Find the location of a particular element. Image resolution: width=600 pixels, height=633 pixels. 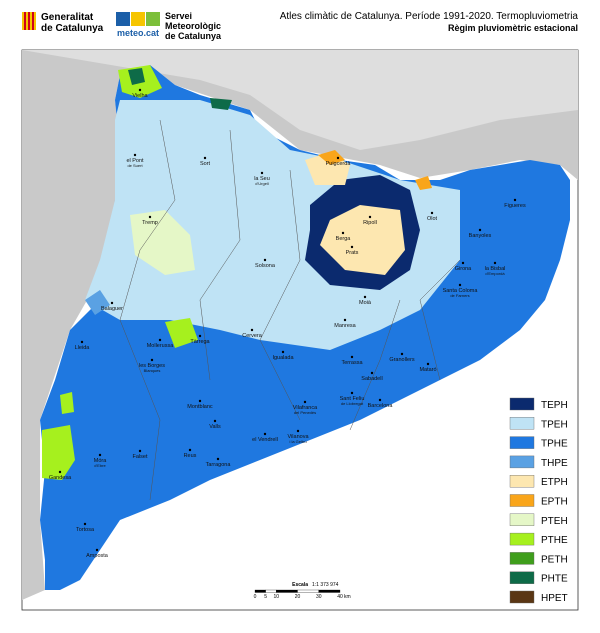

city-label: Olot is located at coordinates (432, 219).